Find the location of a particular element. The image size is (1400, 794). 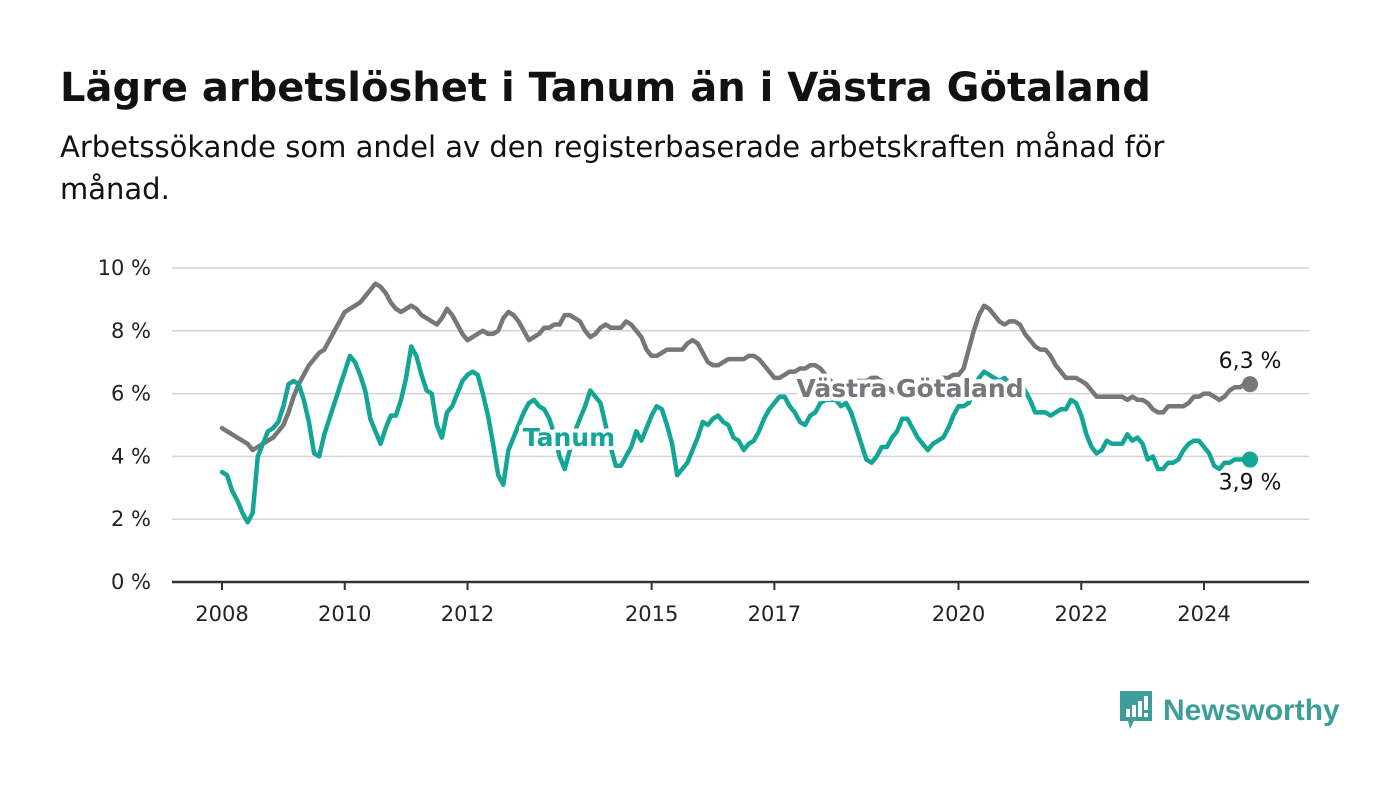

x-tick-label: 2015 is located at coordinates (651, 614).